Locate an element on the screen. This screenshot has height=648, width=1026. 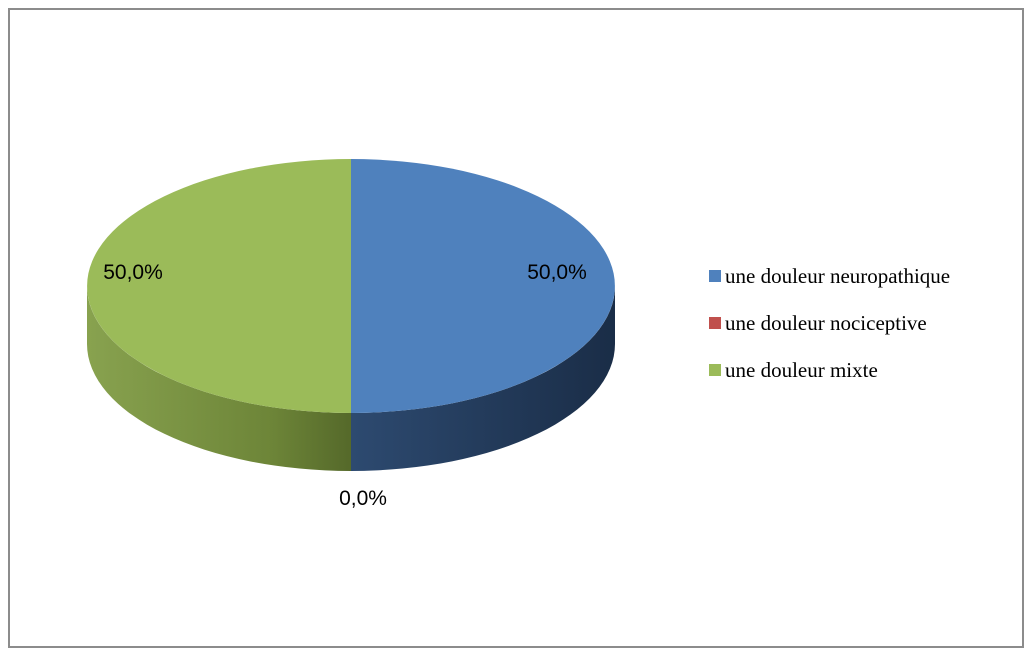
data-label-mixte: 50,0% is located at coordinates (133, 272).